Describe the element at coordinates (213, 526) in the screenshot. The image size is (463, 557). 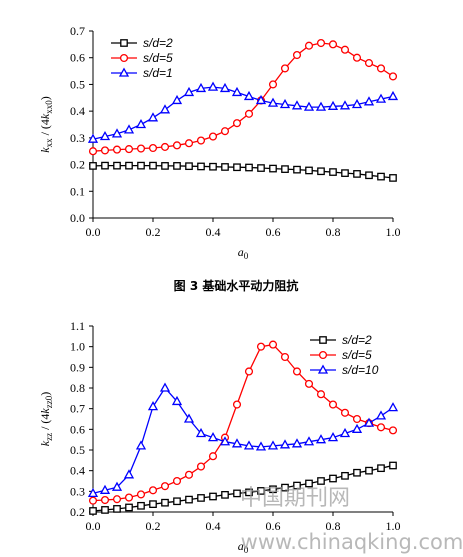
I see `x-tick-label: 0.4` at that location.